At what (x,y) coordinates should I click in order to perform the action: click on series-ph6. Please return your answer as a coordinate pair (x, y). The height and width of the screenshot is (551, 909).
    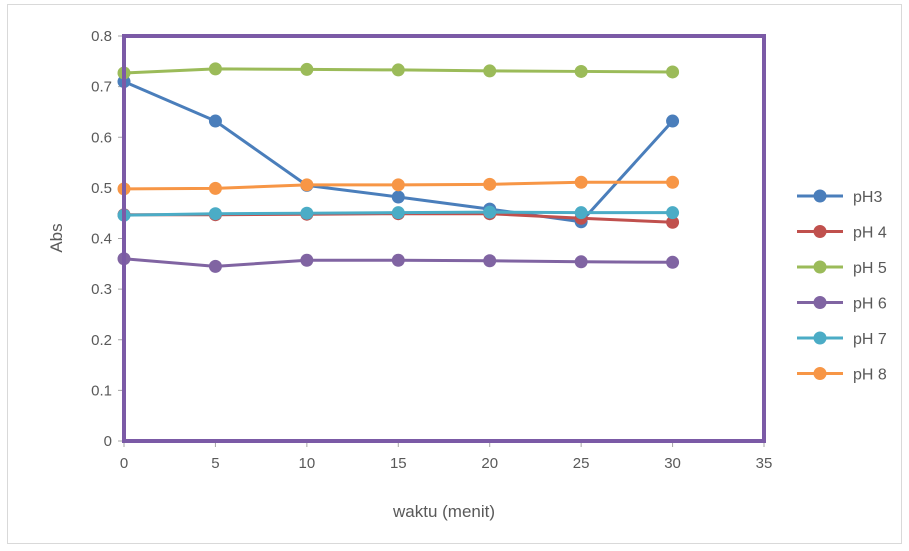
    Looking at the image, I should click on (398, 262).